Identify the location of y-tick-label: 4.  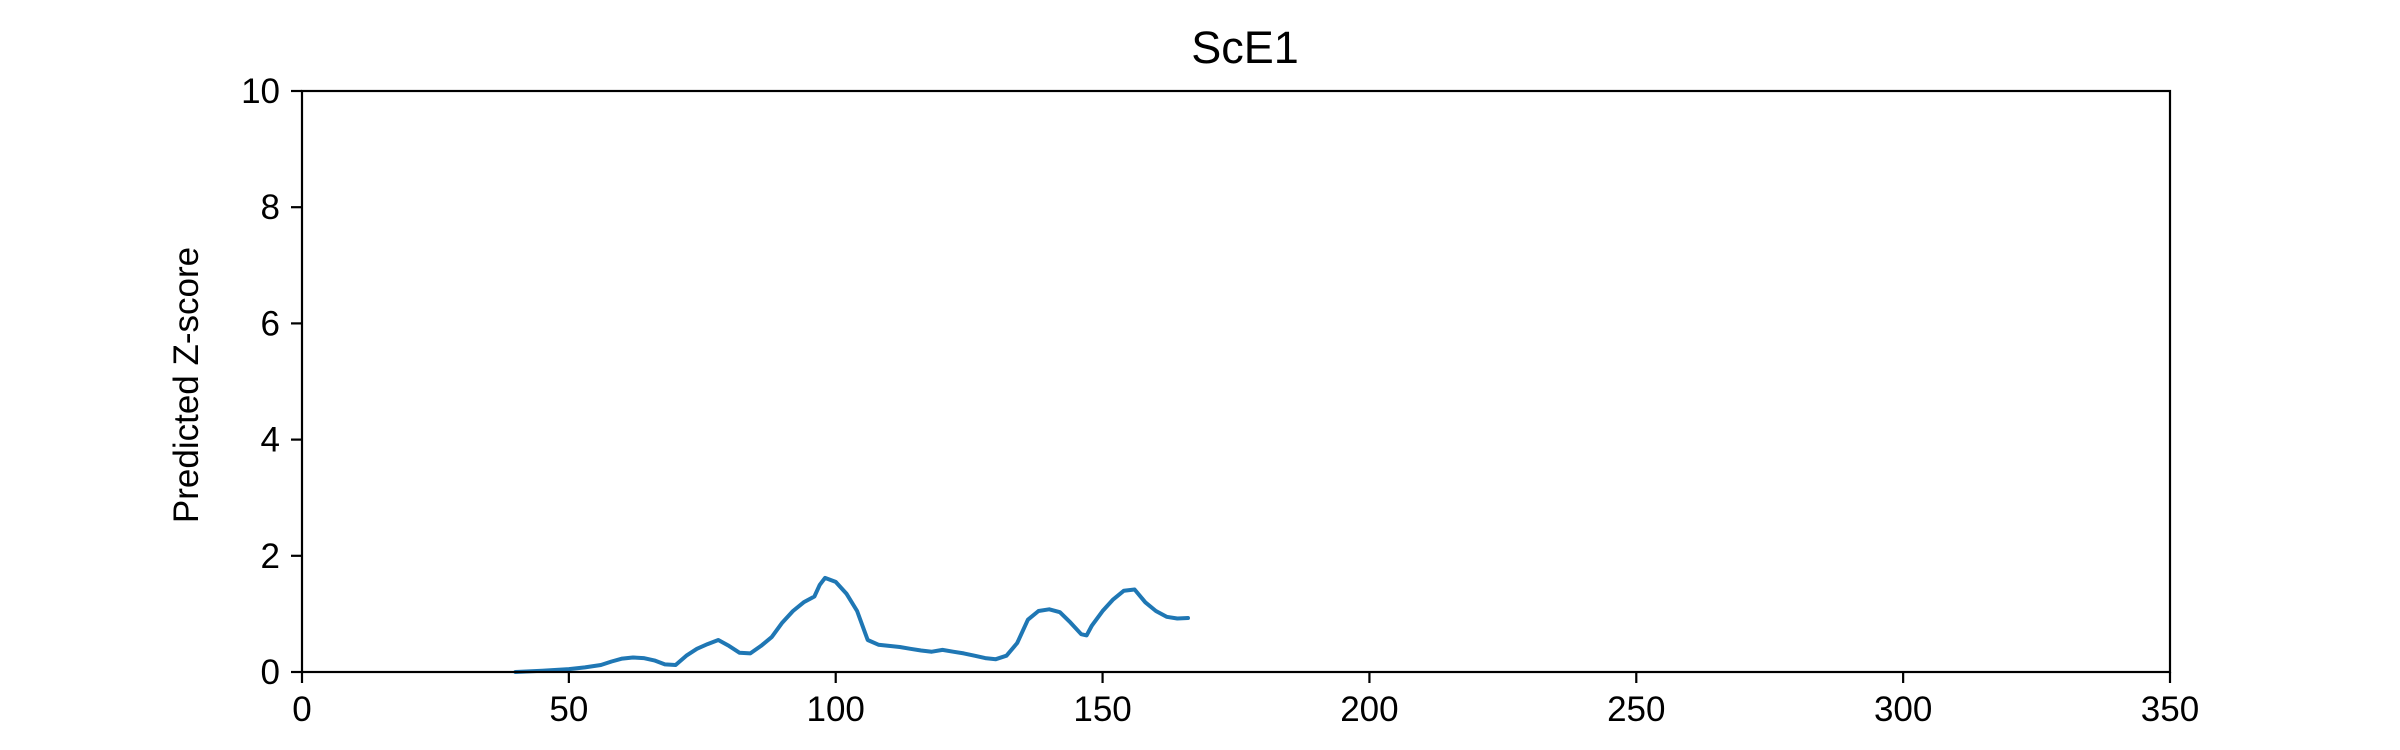
(270, 440).